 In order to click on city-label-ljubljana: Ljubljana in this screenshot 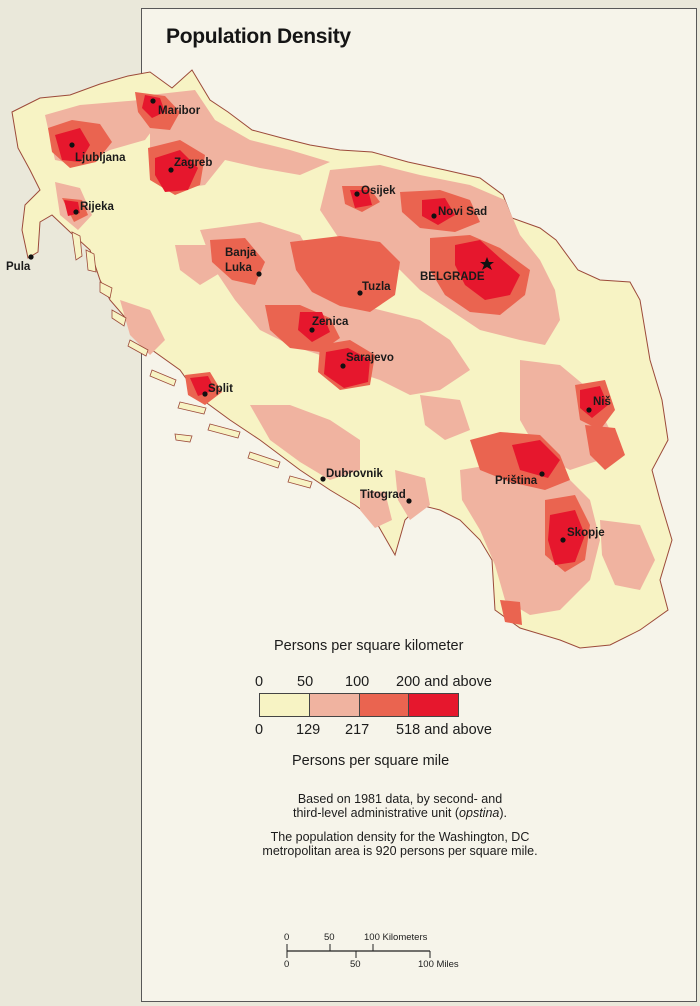, I will do `click(100, 158)`.